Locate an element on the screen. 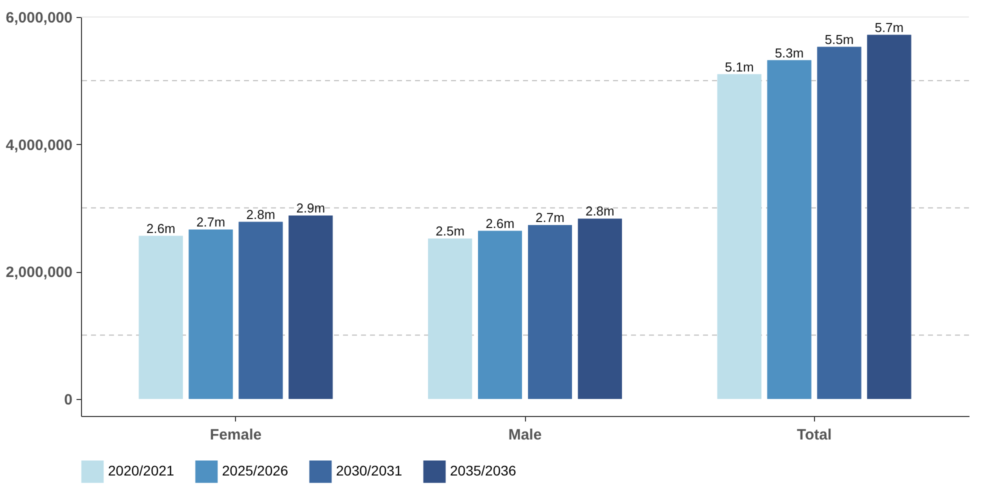 This screenshot has height=488, width=990. data-label: 5.5m is located at coordinates (839, 39).